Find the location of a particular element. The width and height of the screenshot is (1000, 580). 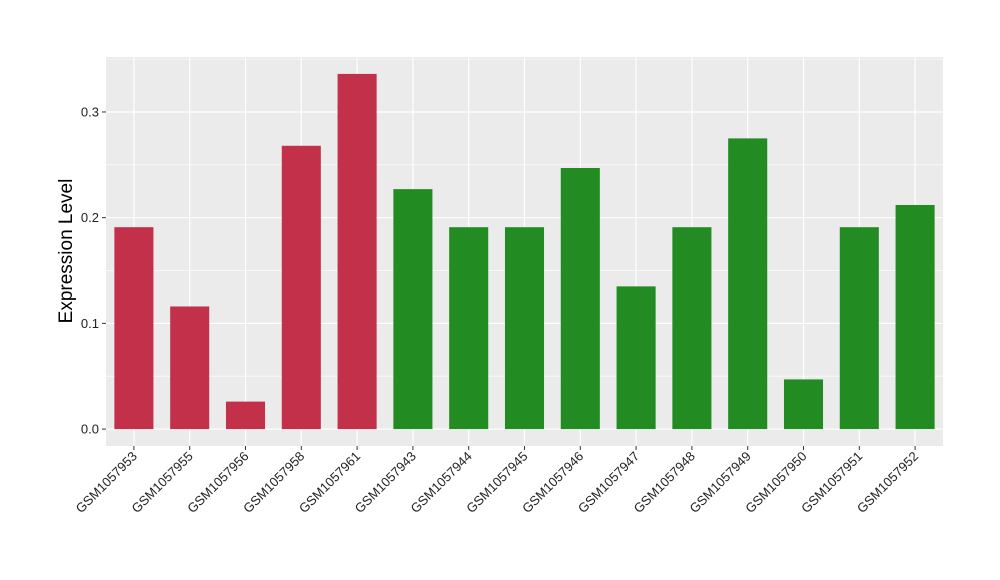

y-tick-label: 0.3 is located at coordinates (90, 111).